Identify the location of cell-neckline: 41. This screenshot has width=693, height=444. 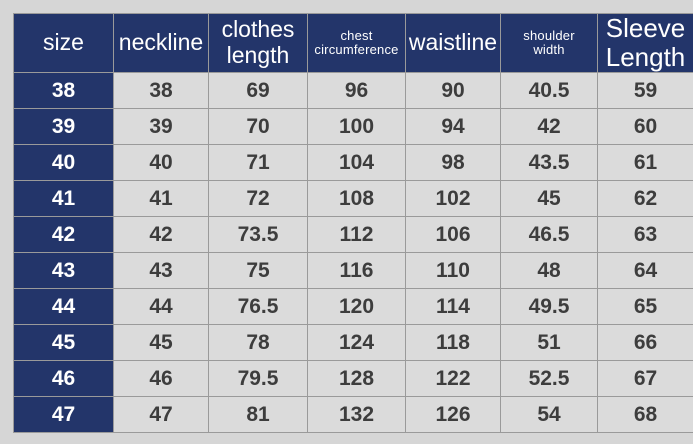
(161, 199).